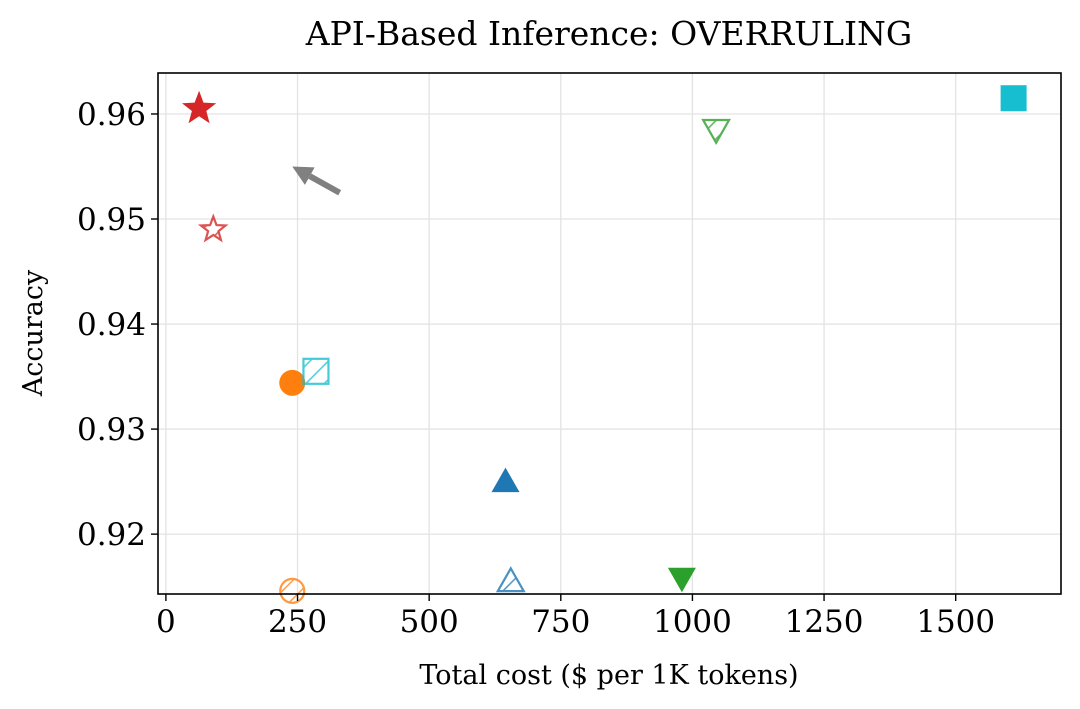  I want to click on x-tick-label: 750, so click(560, 622).